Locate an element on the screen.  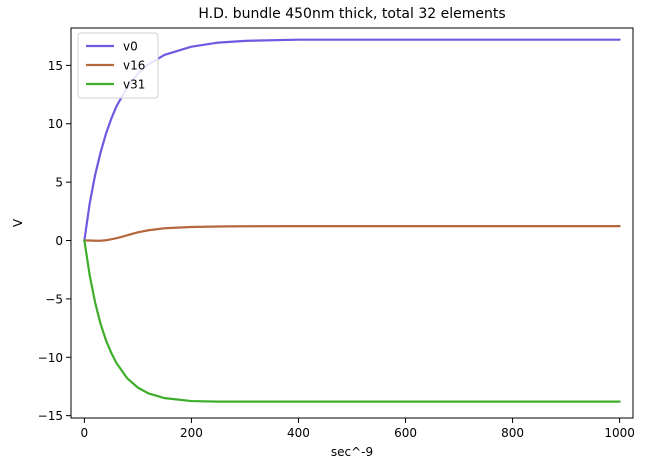
x-tick-label: 200 is located at coordinates (191, 433).